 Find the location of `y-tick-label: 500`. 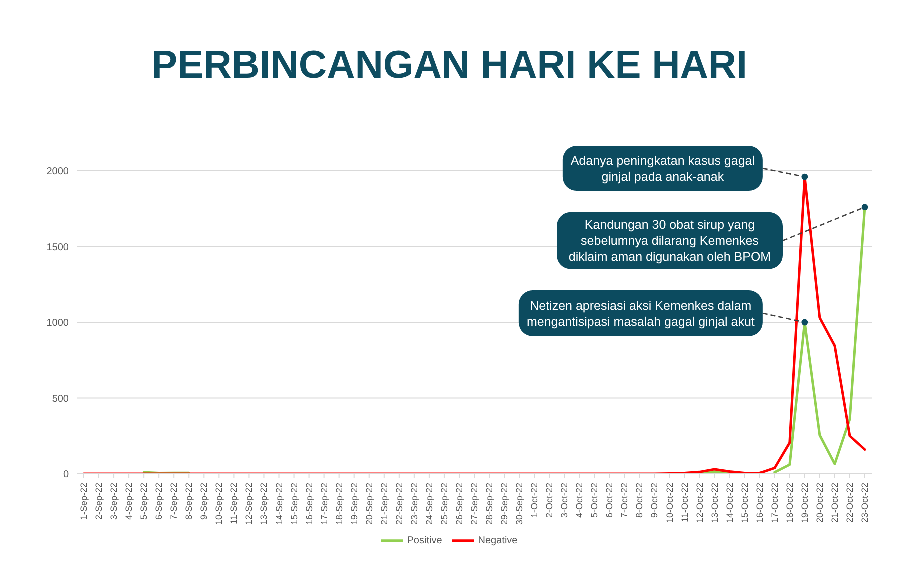

y-tick-label: 500 is located at coordinates (61, 399).